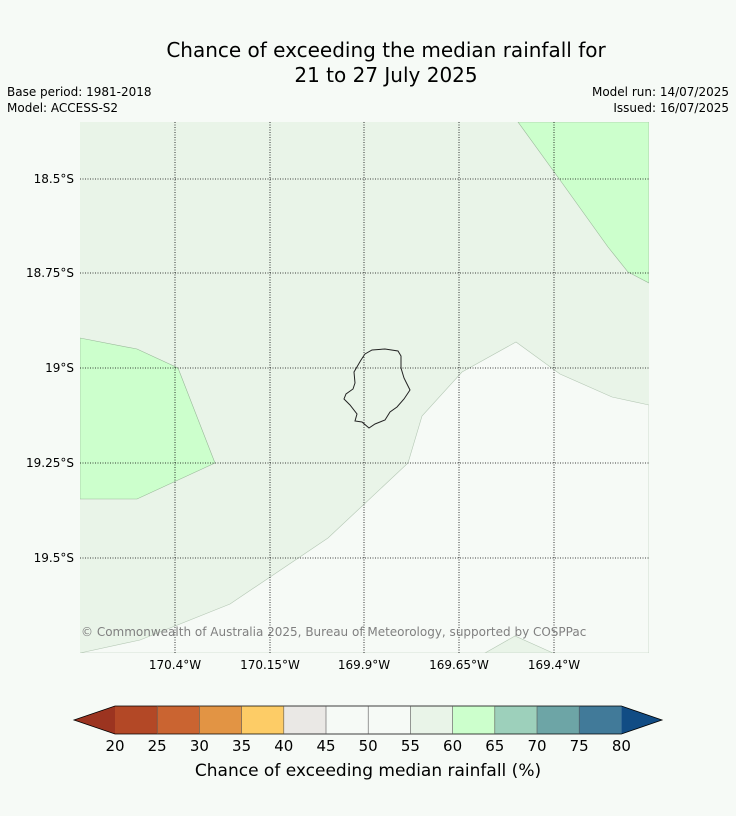 The width and height of the screenshot is (736, 816). I want to click on base-period: Base period: 1981-2018, so click(79, 92).